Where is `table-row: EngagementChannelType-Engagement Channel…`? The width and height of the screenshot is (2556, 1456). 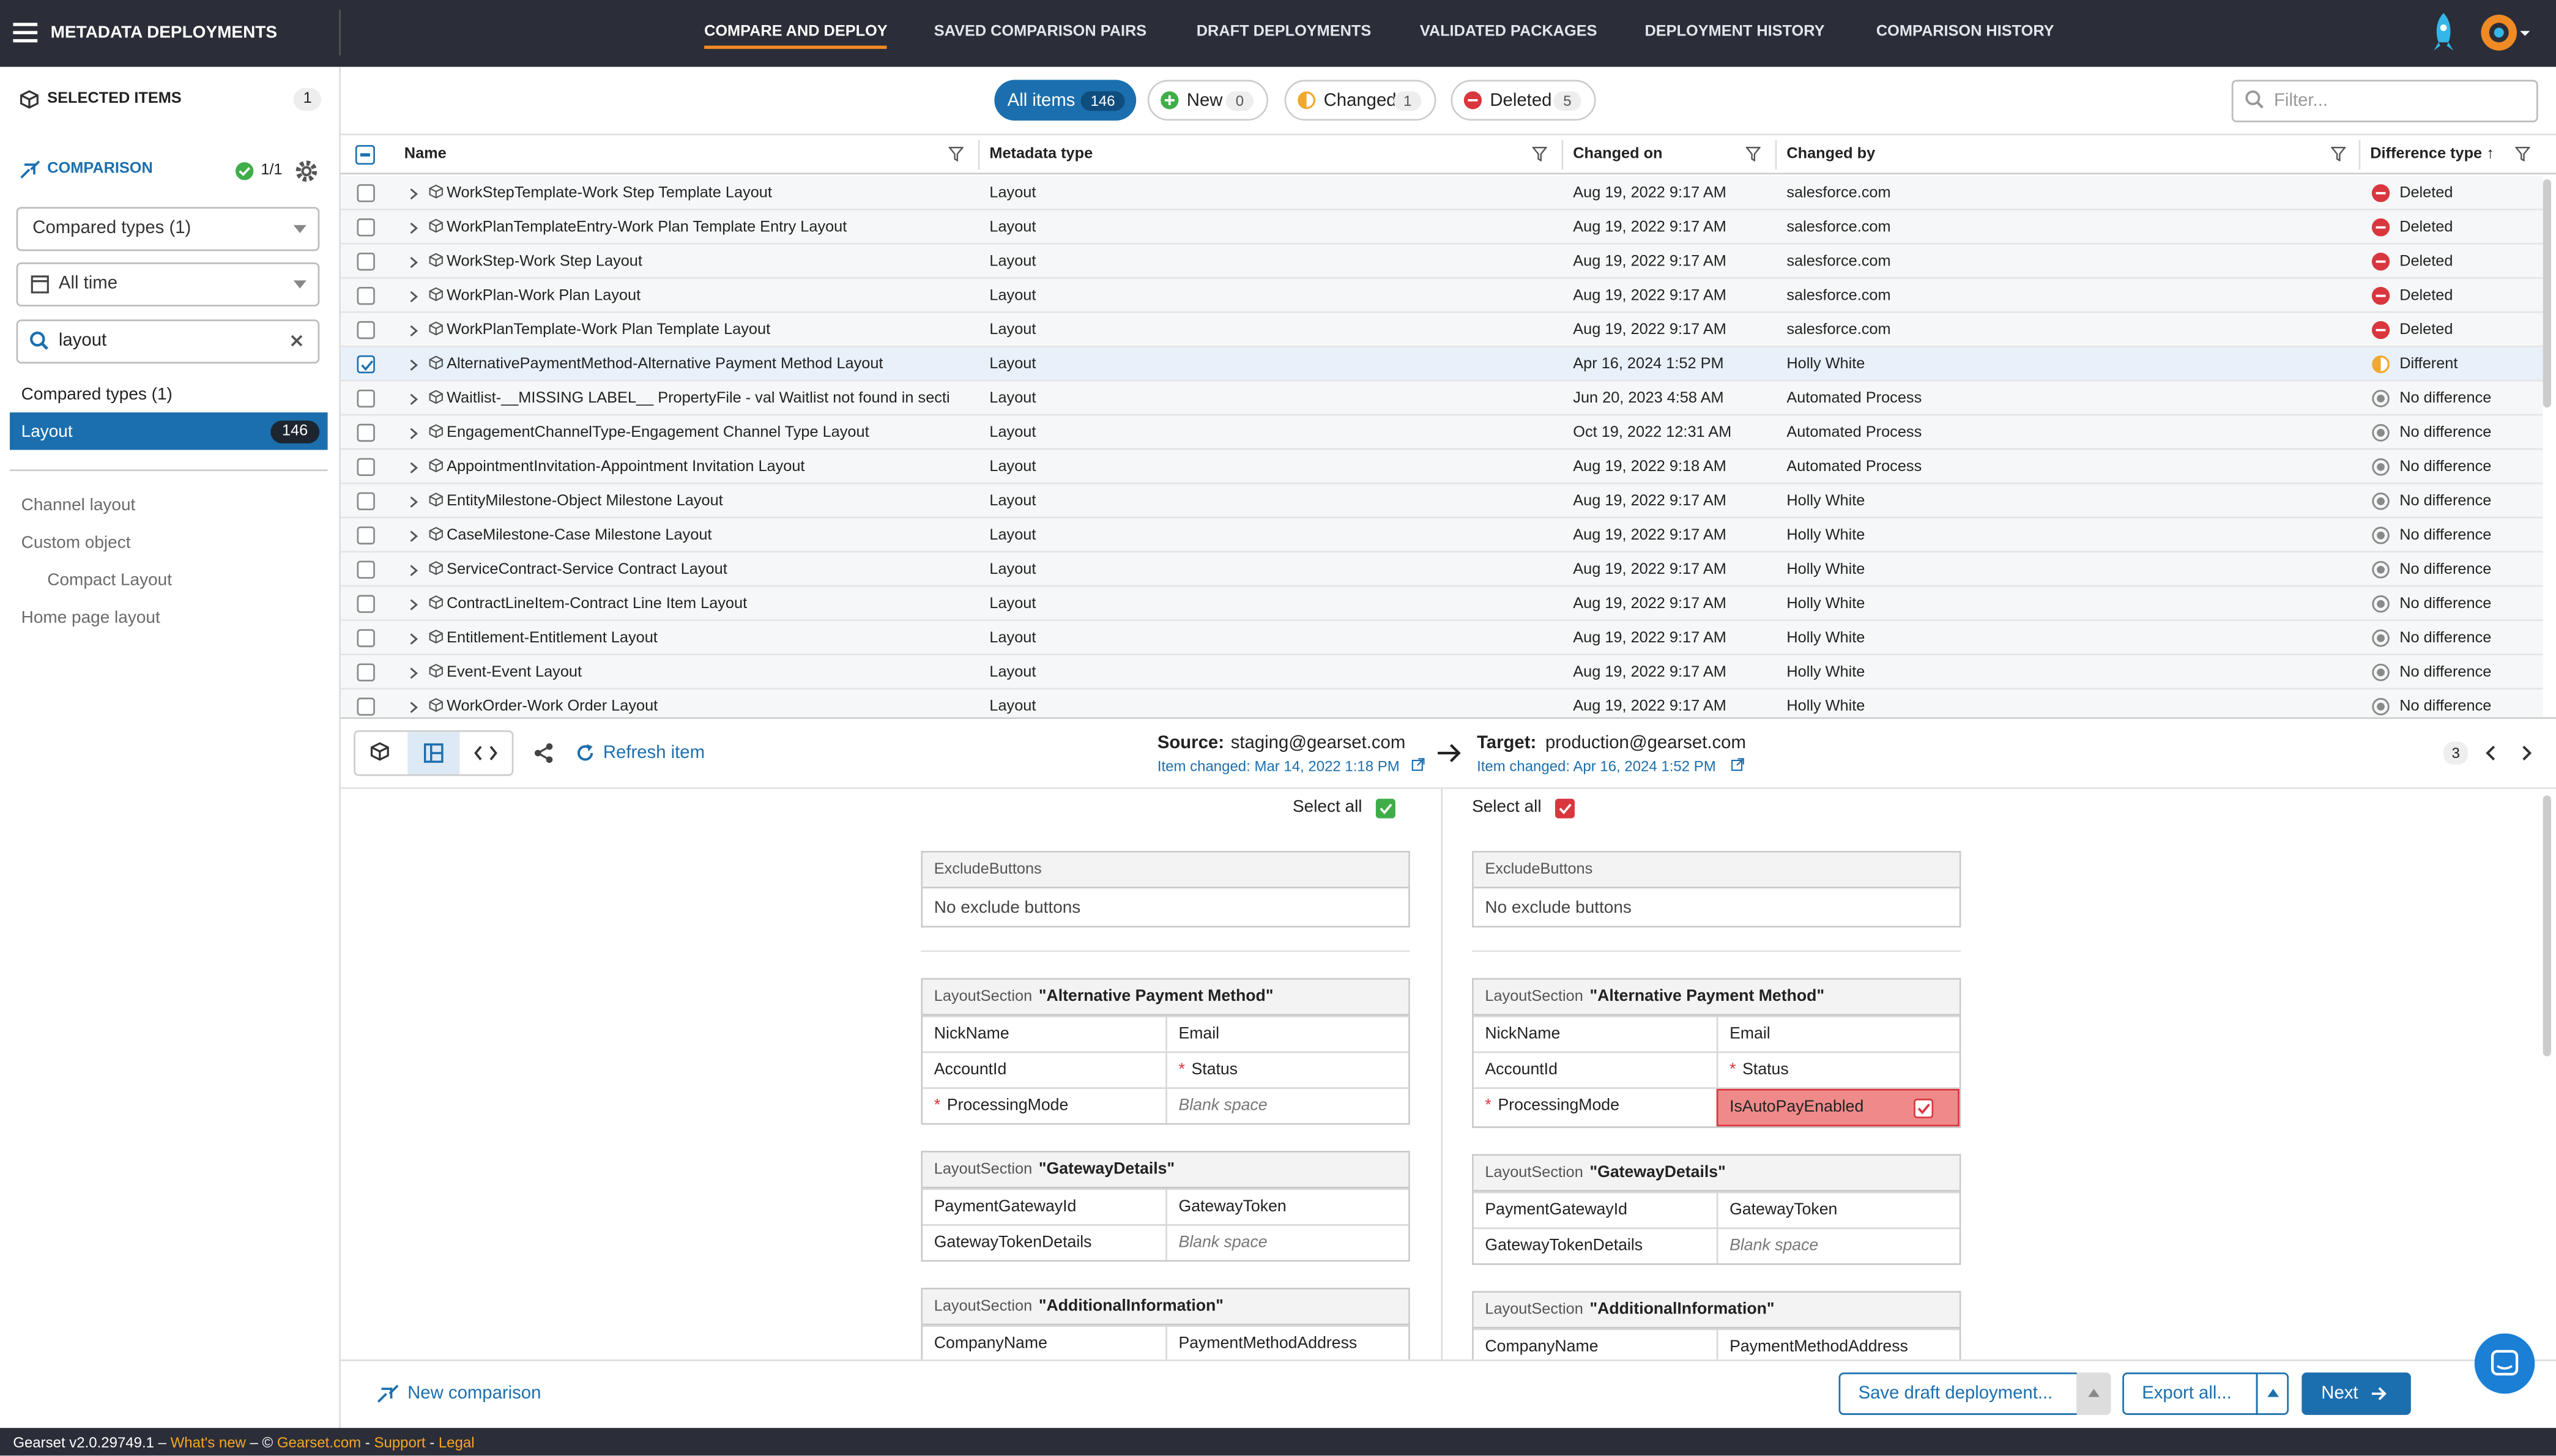
table-row: EngagementChannelType-Engagement Channel… is located at coordinates (1442, 432).